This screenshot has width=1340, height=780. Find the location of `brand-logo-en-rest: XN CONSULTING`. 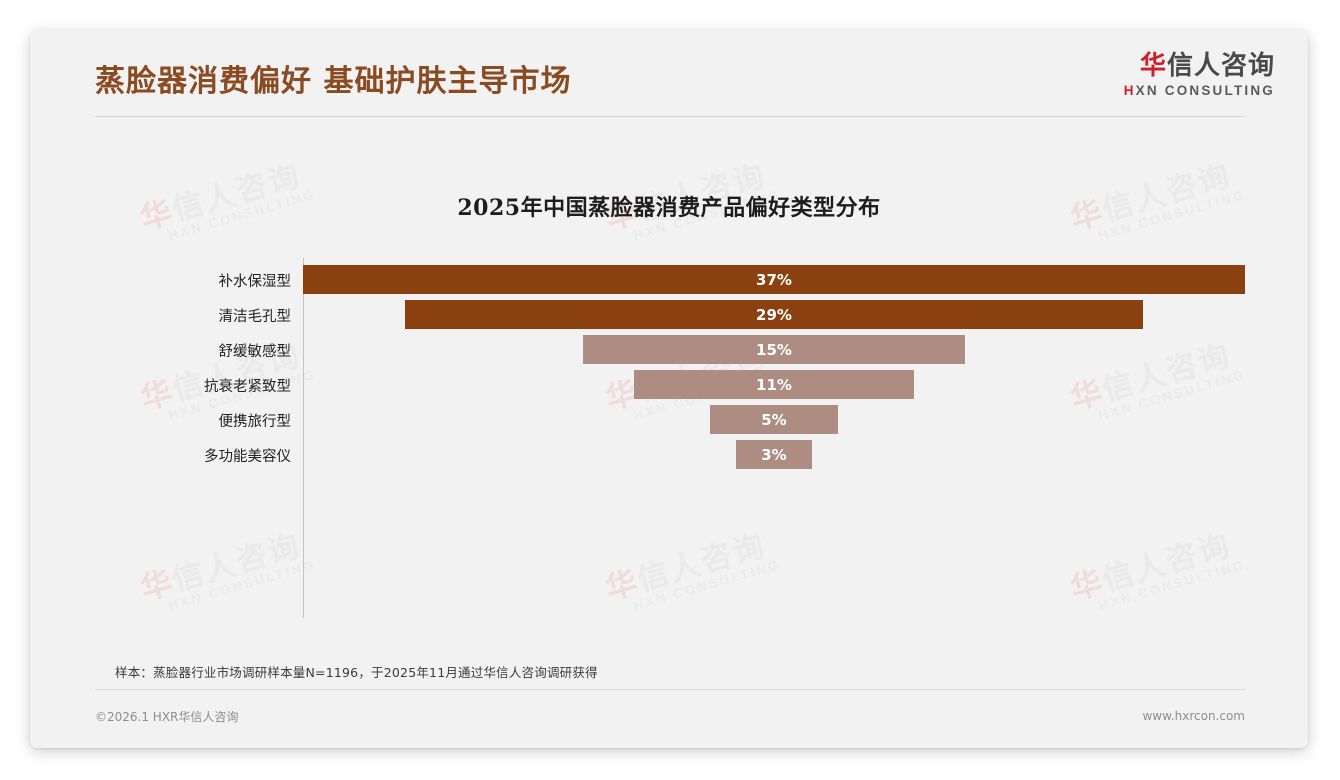

brand-logo-en-rest: XN CONSULTING is located at coordinates (1205, 90).